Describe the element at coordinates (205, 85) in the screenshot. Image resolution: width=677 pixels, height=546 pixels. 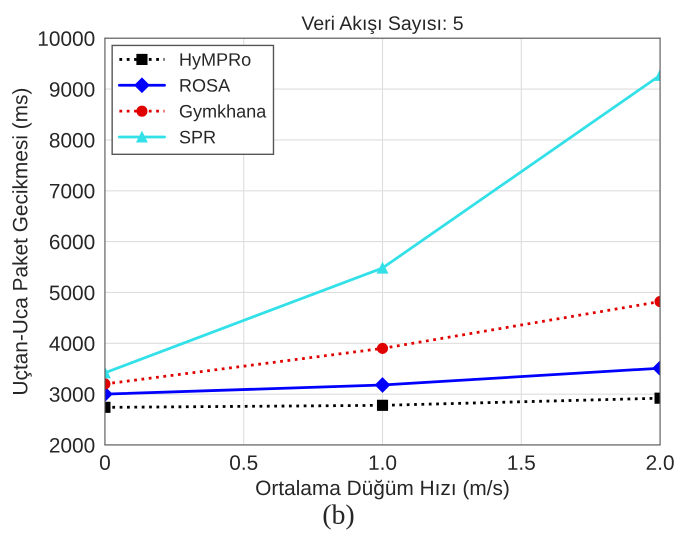
I see `legend-label: ROSA` at that location.